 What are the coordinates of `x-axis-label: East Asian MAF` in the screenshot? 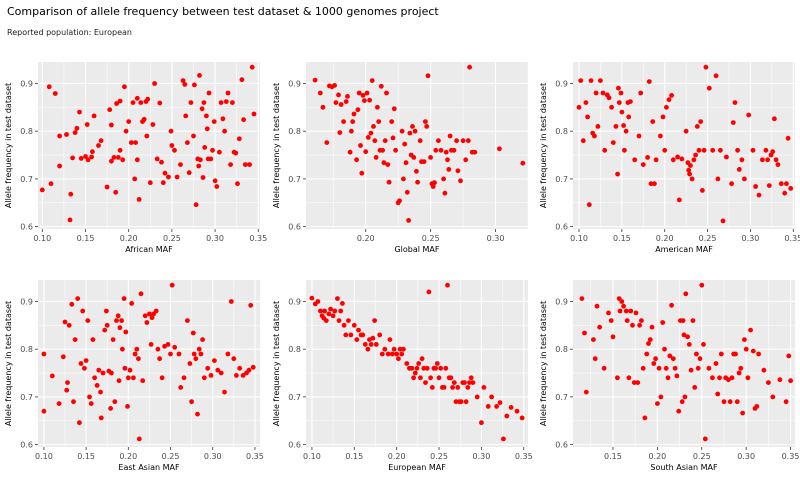 It's located at (149, 467).